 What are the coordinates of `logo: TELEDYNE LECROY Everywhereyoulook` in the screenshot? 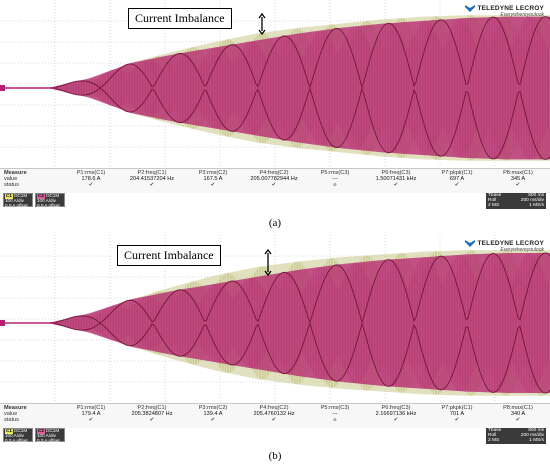 It's located at (504, 11).